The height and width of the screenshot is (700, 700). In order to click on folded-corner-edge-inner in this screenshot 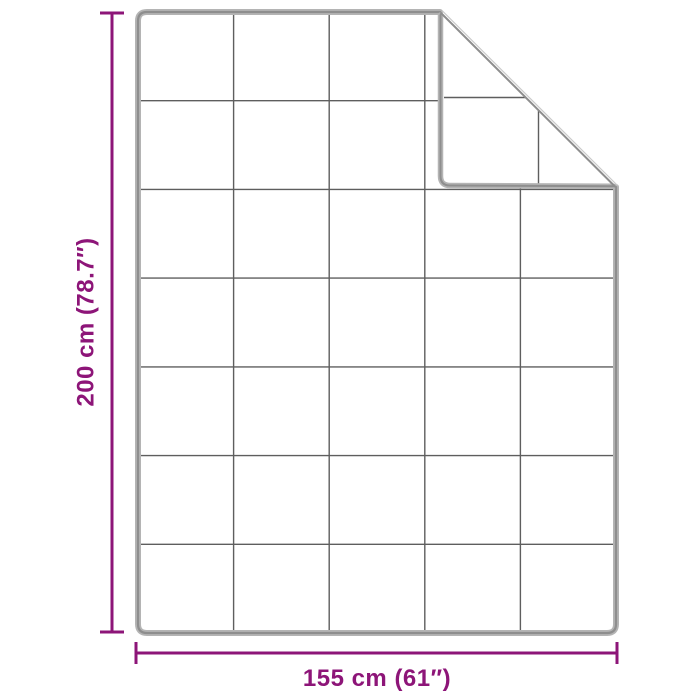, I will do `click(527, 101)`.